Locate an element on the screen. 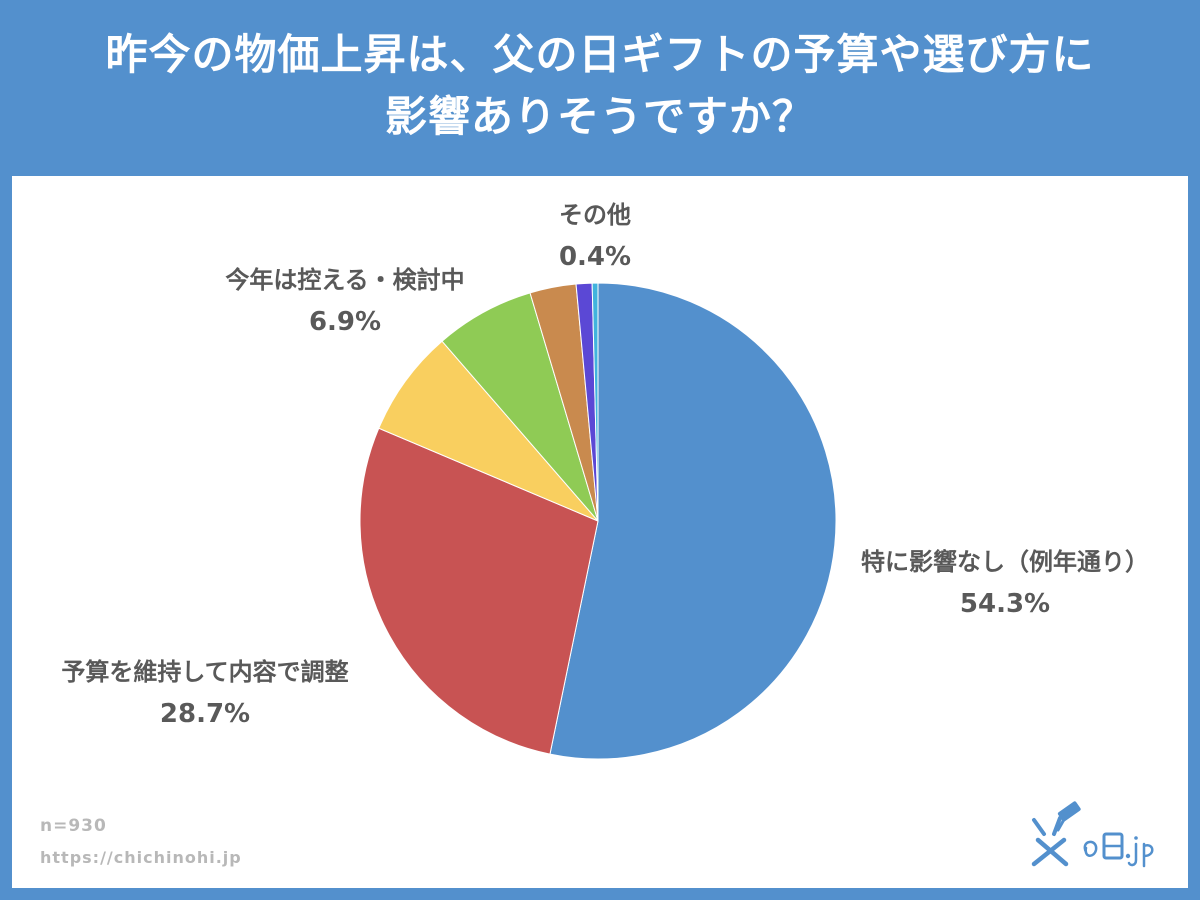 The height and width of the screenshot is (900, 1200). slice-label-0: 特に影響なし（例年通り） is located at coordinates (1005, 562).